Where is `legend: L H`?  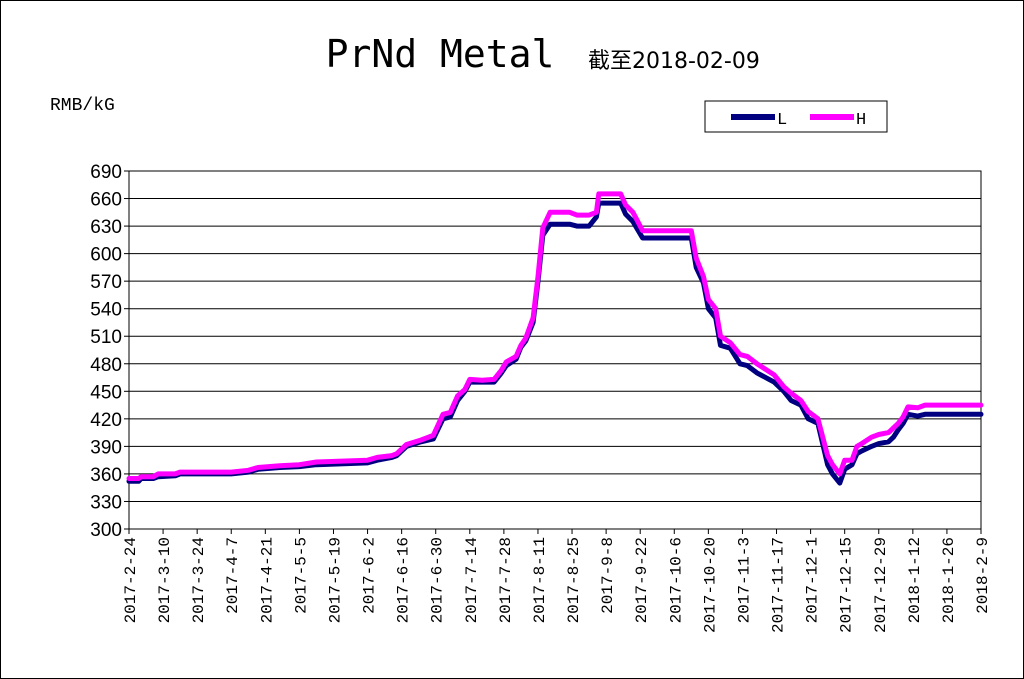 legend: L H is located at coordinates (796, 116).